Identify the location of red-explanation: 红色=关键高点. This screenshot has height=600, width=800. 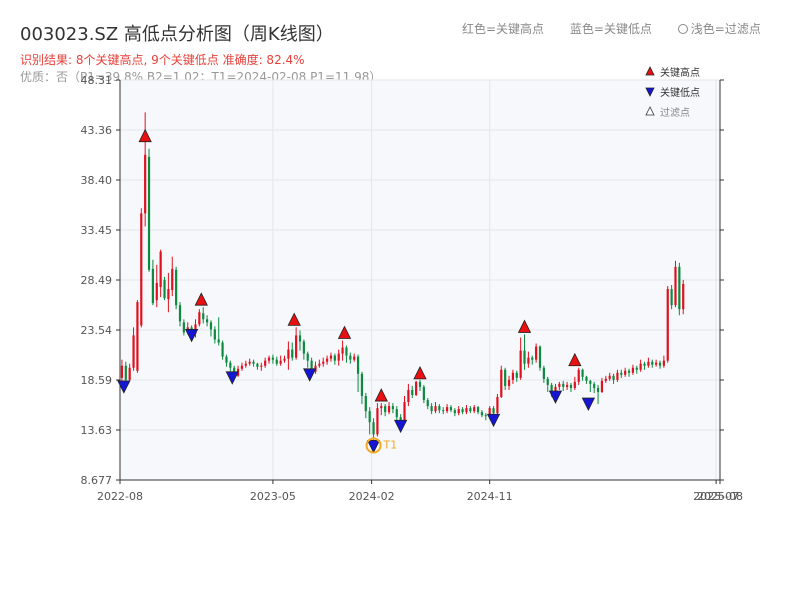
(503, 29).